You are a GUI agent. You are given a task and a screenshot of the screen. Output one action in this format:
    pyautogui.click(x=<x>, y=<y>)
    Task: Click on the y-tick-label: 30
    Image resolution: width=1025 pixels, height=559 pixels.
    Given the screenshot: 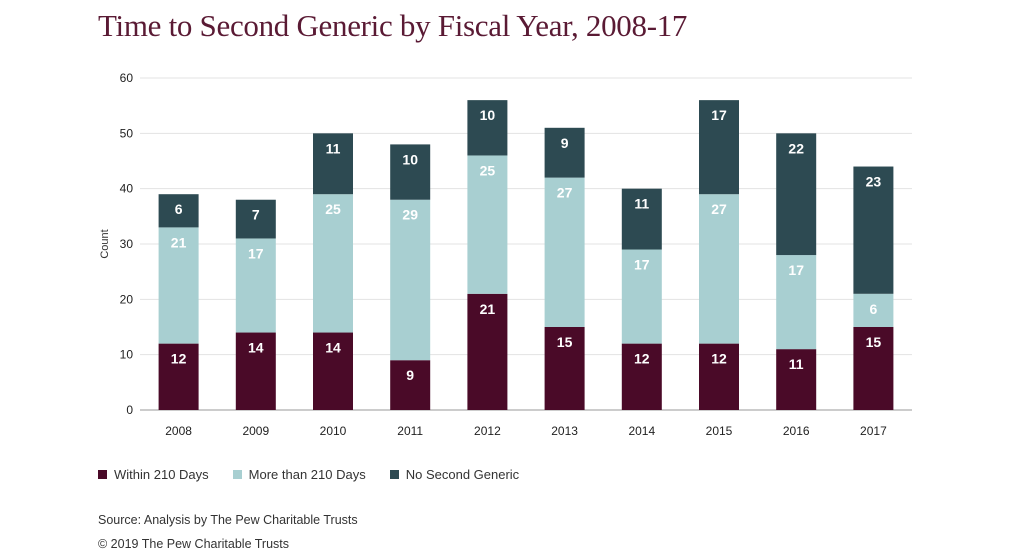 What is the action you would take?
    pyautogui.click(x=127, y=244)
    